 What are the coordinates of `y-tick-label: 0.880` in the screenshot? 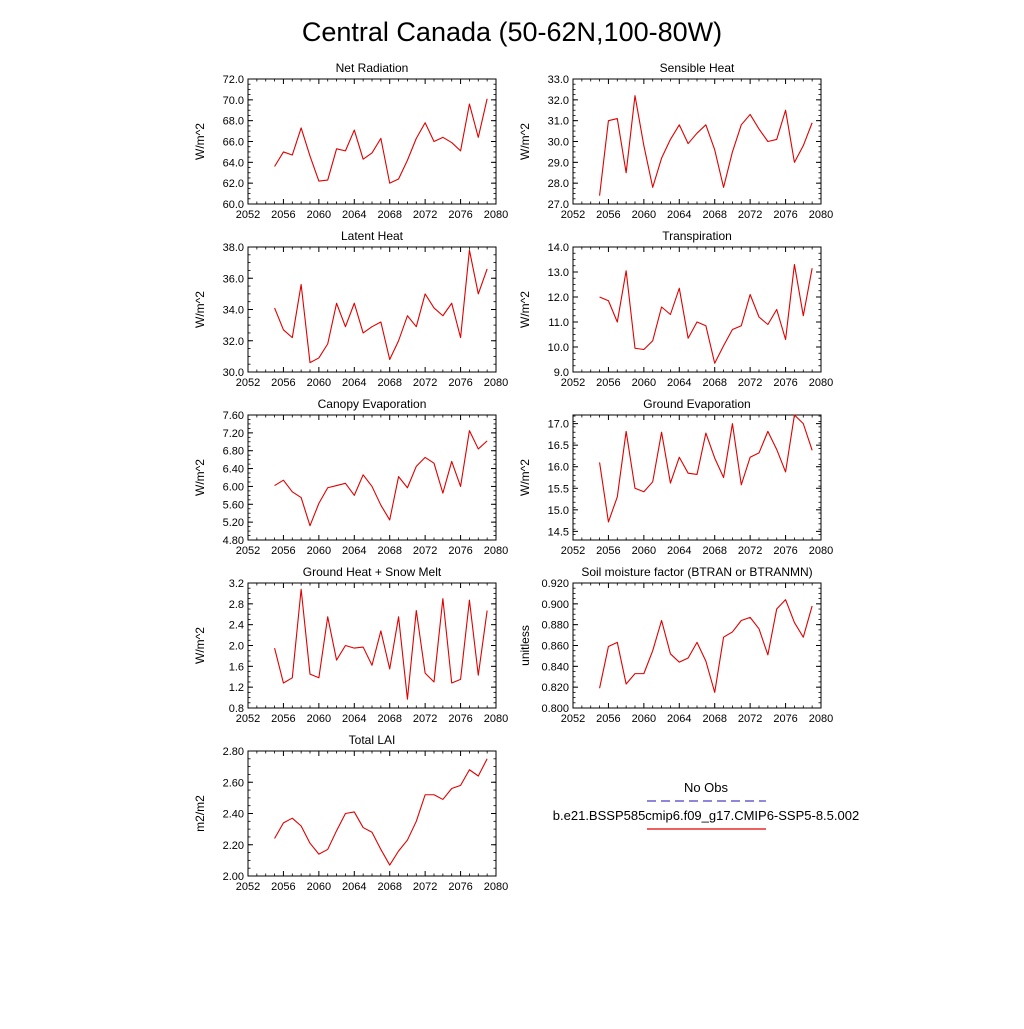 It's located at (555, 626).